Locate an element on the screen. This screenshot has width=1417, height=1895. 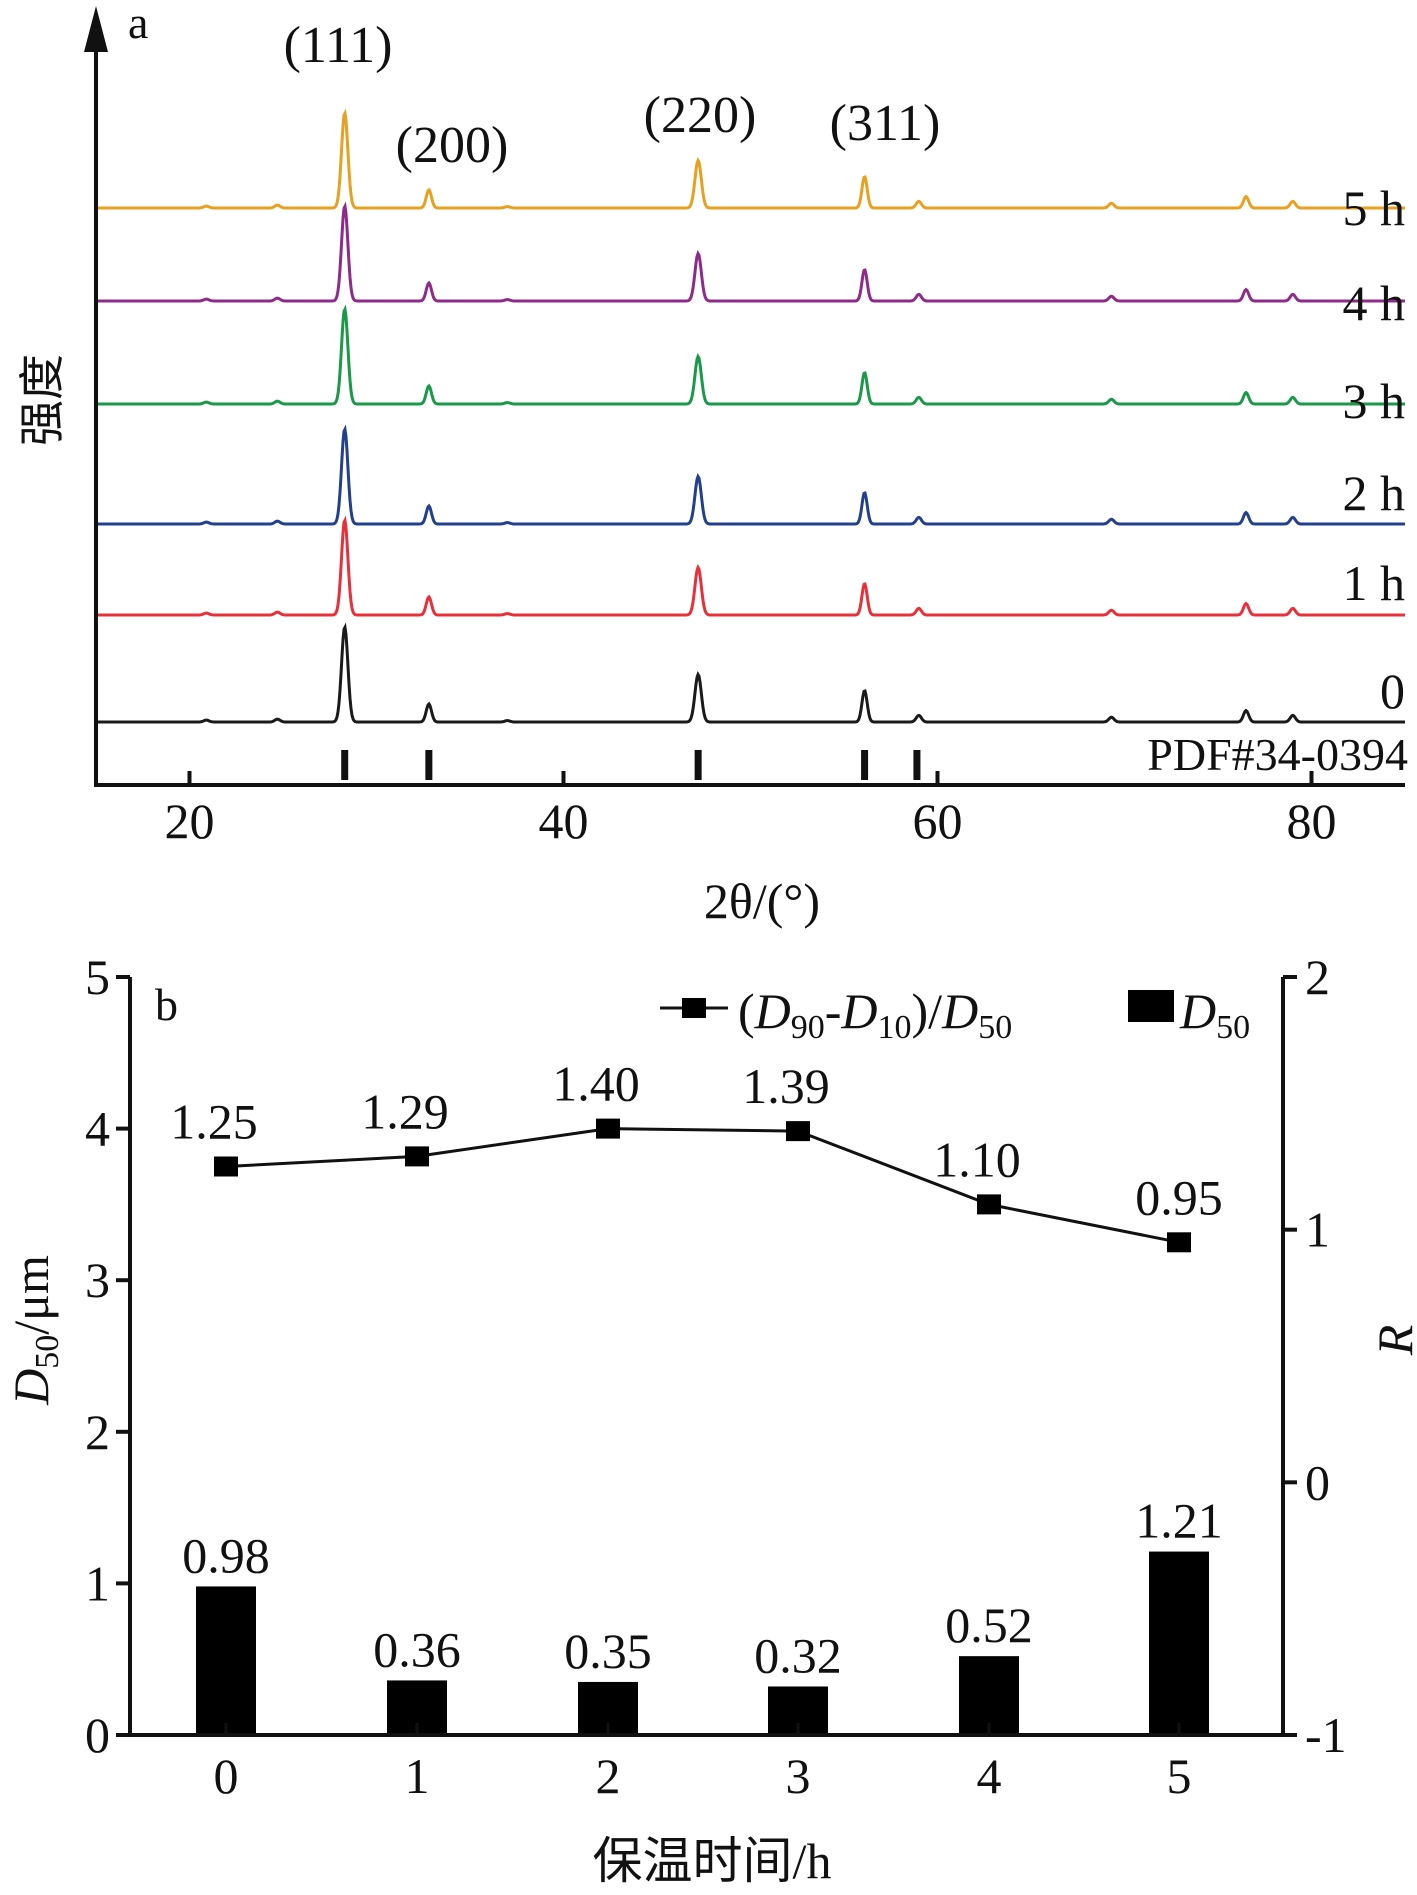
x-tick-label: 1 is located at coordinates (417, 1776).